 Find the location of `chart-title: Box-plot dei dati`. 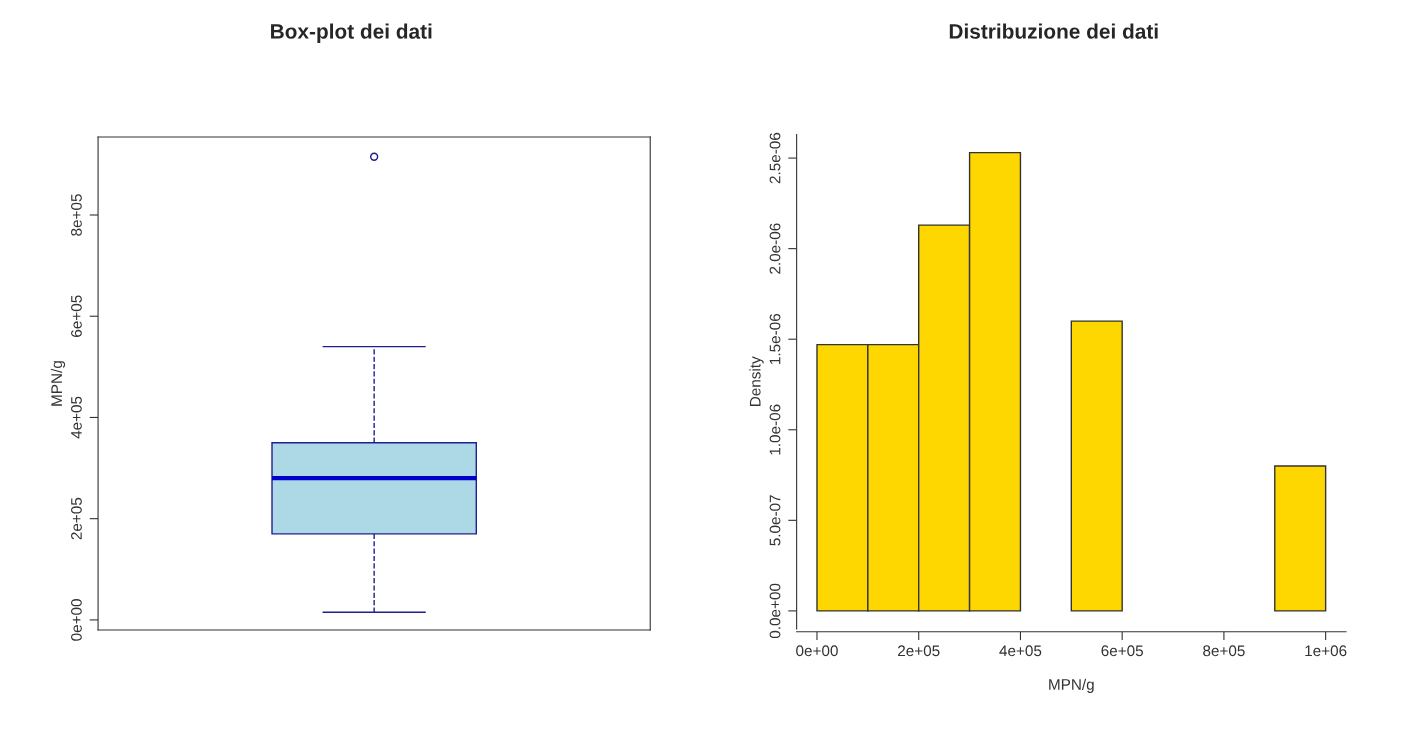

chart-title: Box-plot dei dati is located at coordinates (351, 33).